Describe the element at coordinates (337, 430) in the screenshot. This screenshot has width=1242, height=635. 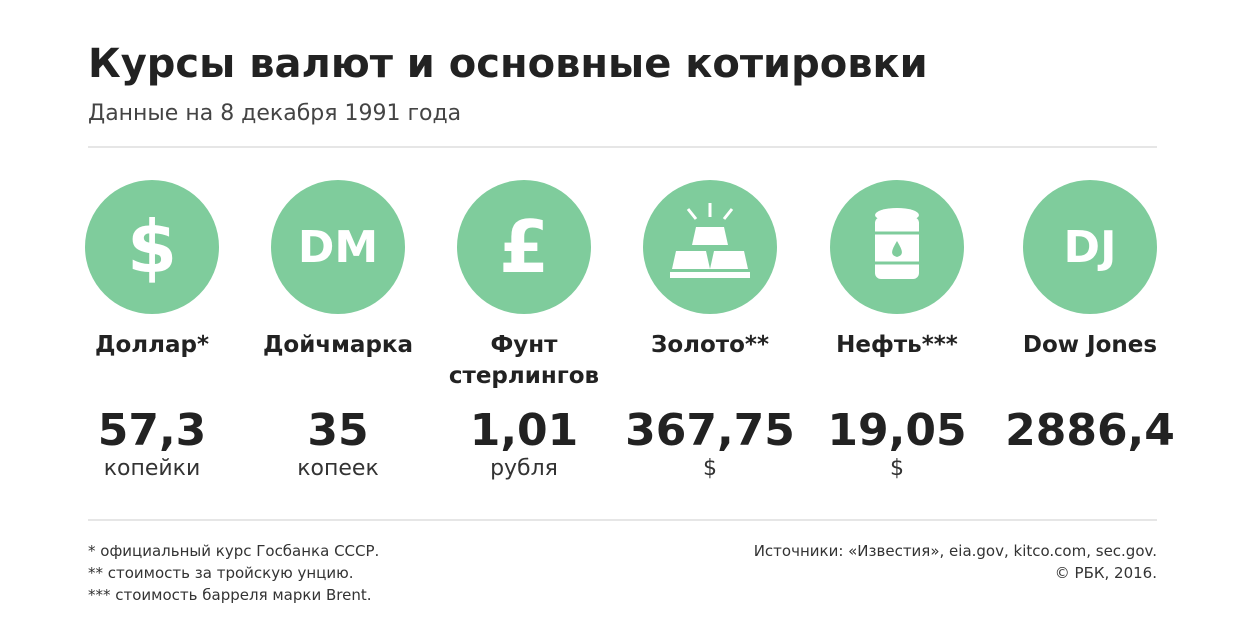
I see `item-value: 35` at that location.